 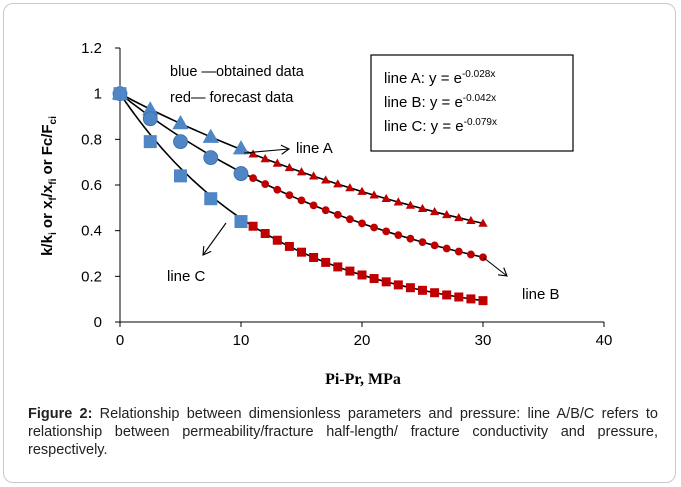 What do you see at coordinates (207, 250) in the screenshot?
I see `arrow-line-c-head` at bounding box center [207, 250].